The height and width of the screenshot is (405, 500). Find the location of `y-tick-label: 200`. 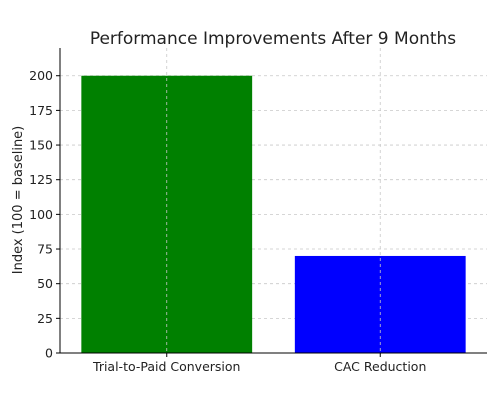

y-tick-label: 200 is located at coordinates (41, 75).